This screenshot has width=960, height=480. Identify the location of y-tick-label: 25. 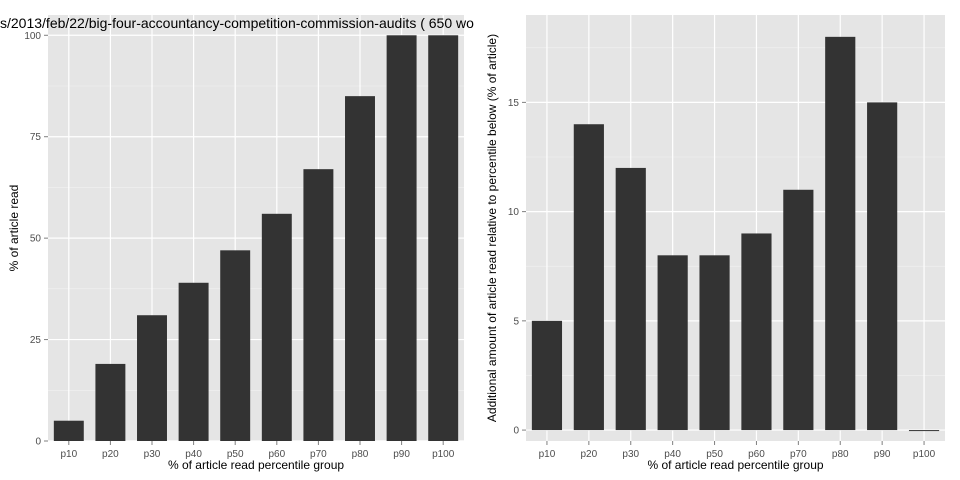
(36, 340).